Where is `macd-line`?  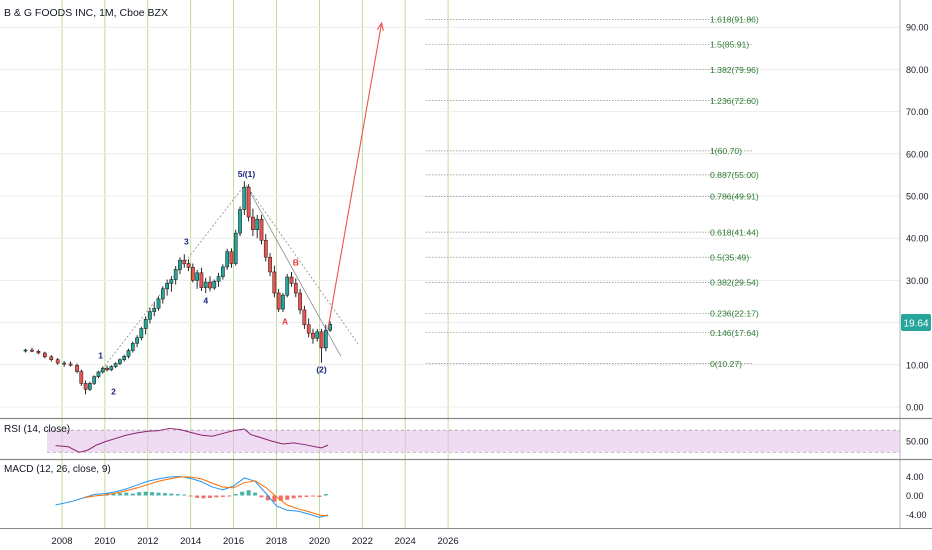
macd-line is located at coordinates (192, 496).